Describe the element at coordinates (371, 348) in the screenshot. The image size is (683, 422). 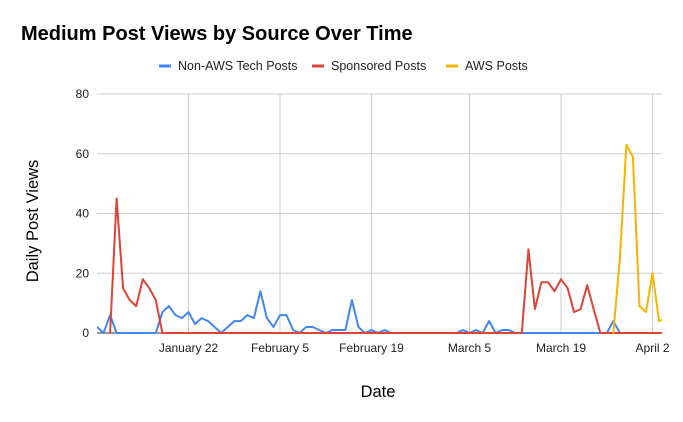
I see `x-tick-label: February 19` at that location.